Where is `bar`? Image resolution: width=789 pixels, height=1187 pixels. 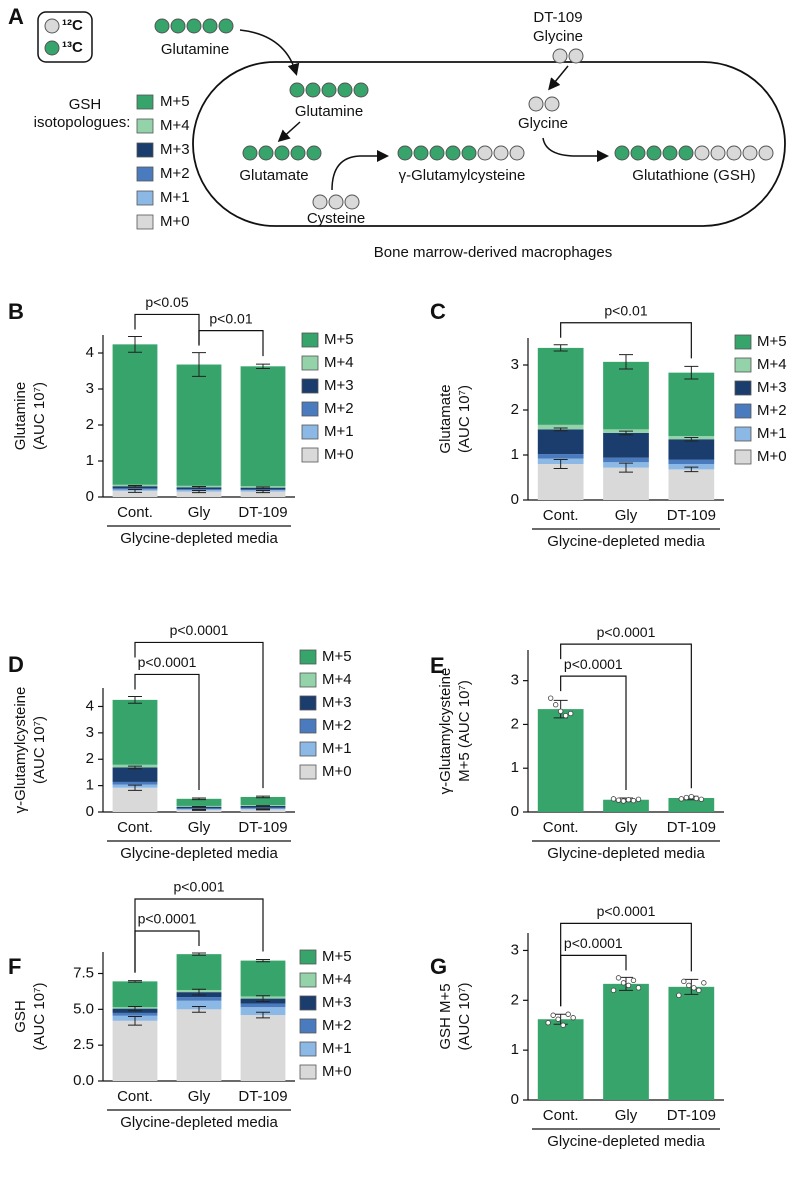 bar is located at coordinates (626, 805).